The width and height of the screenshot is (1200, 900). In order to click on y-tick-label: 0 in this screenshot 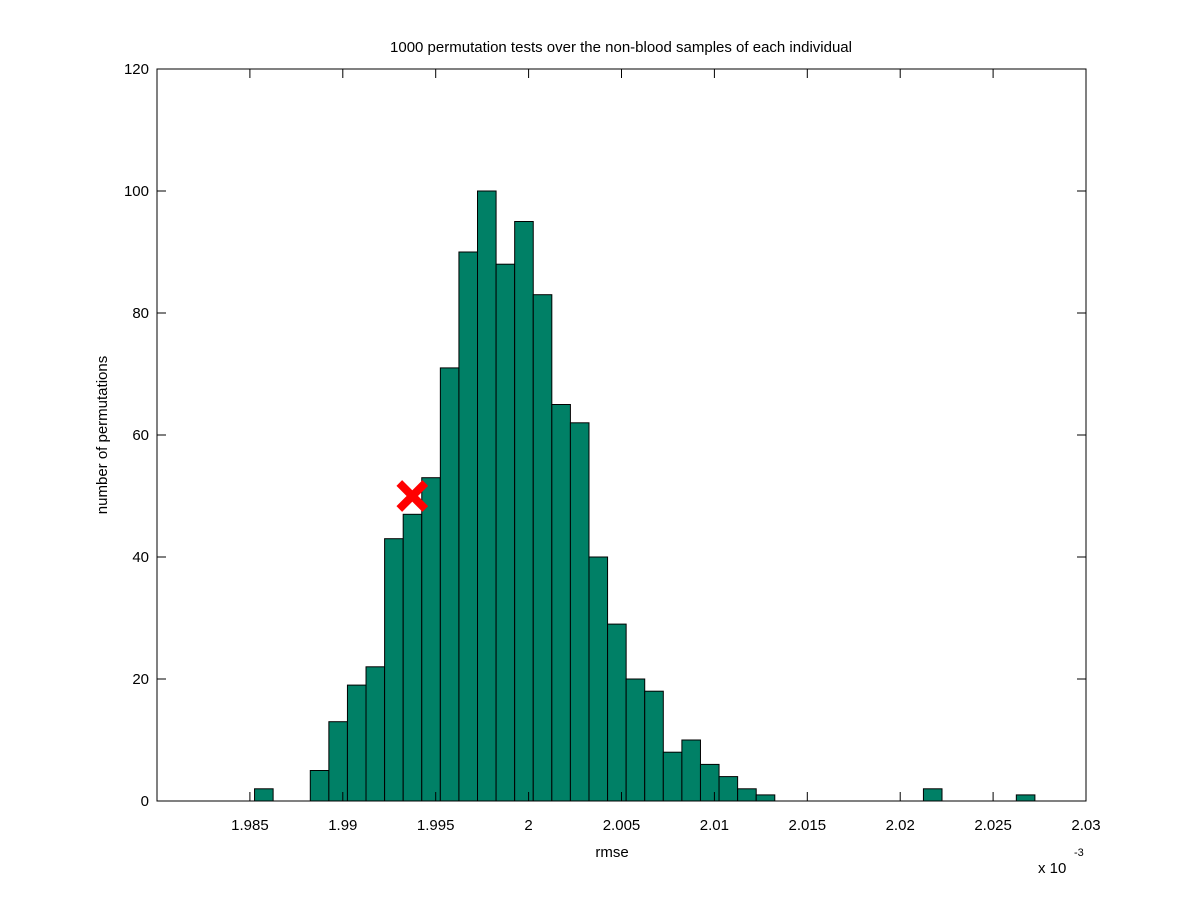, I will do `click(145, 801)`.